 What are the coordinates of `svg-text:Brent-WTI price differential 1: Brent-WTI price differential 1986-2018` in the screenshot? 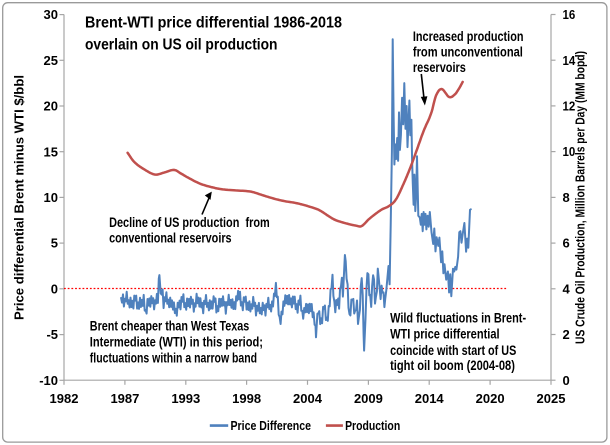 It's located at (213, 23).